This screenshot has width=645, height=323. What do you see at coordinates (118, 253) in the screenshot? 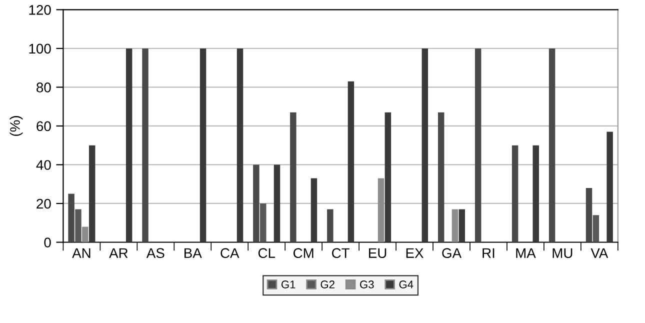
I see `x-tick-label: AR` at bounding box center [118, 253].